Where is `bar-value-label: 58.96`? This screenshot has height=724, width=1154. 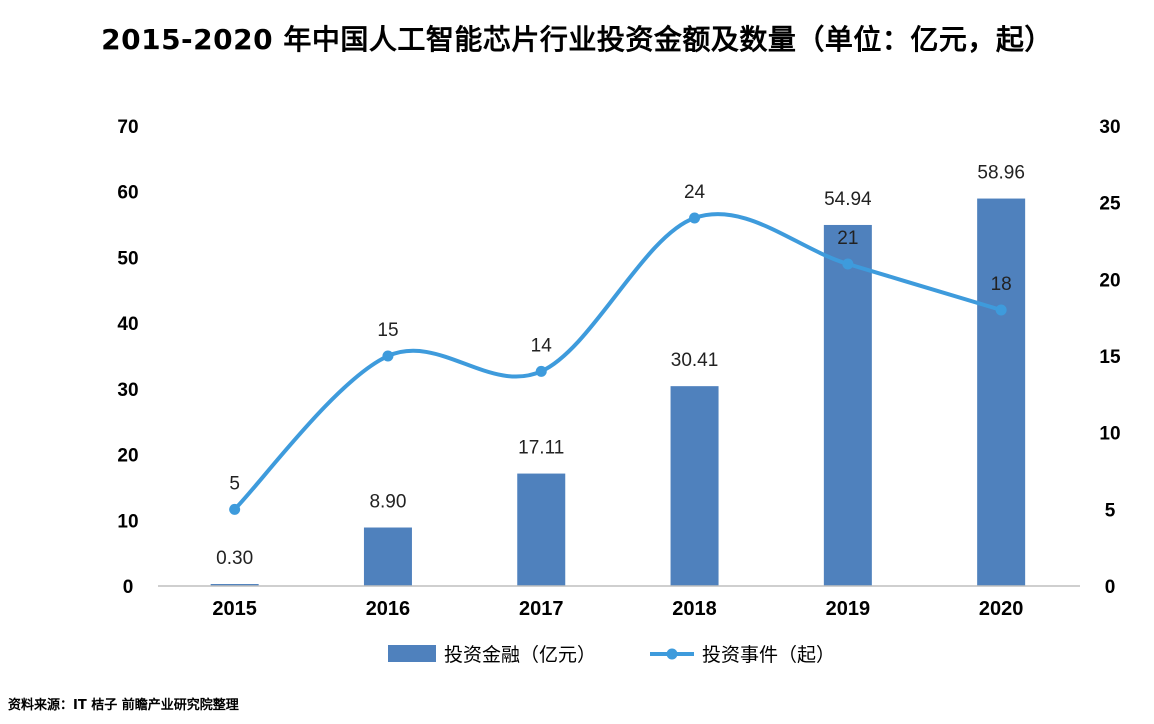 bar-value-label: 58.96 is located at coordinates (1001, 173).